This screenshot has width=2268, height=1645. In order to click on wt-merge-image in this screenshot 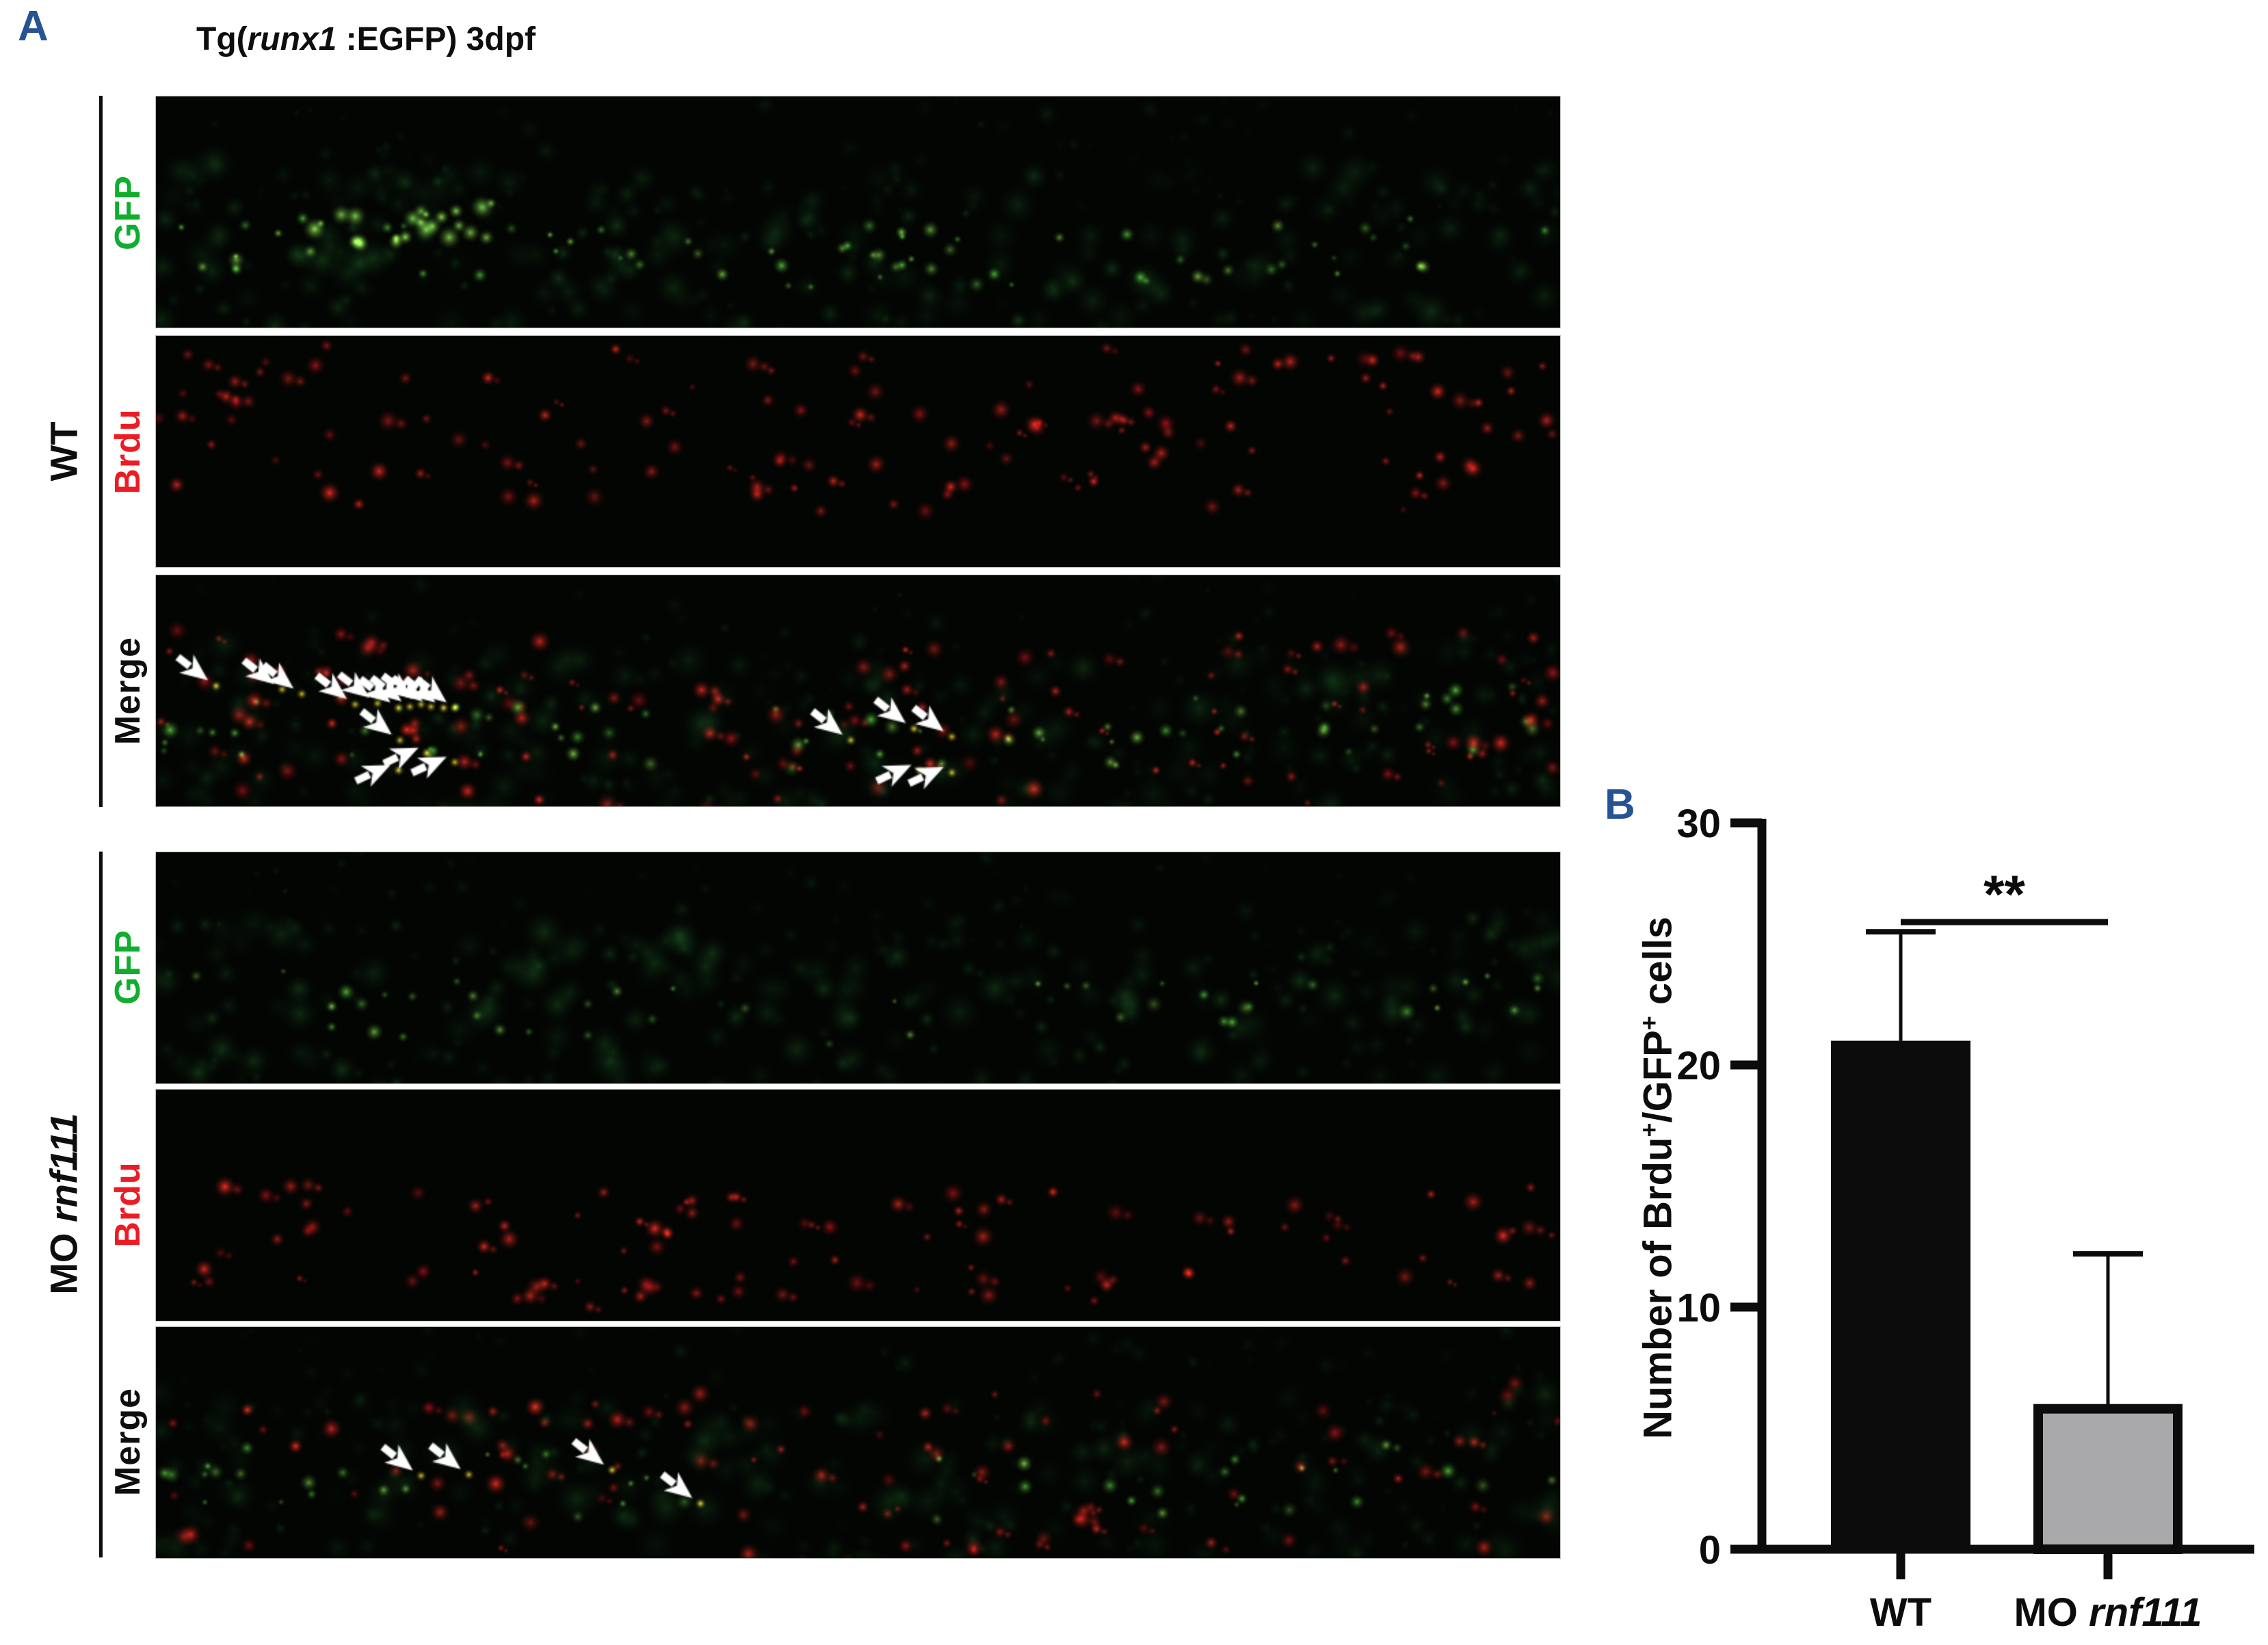, I will do `click(858, 690)`.